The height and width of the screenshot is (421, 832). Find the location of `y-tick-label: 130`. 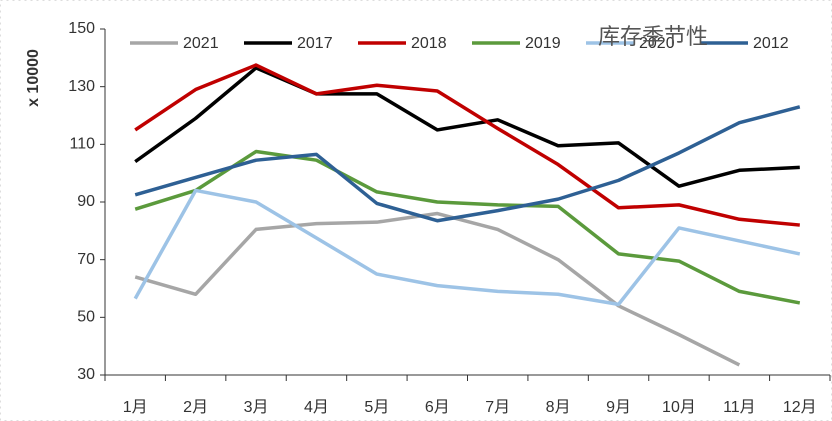

y-tick-label: 130 is located at coordinates (81, 86).